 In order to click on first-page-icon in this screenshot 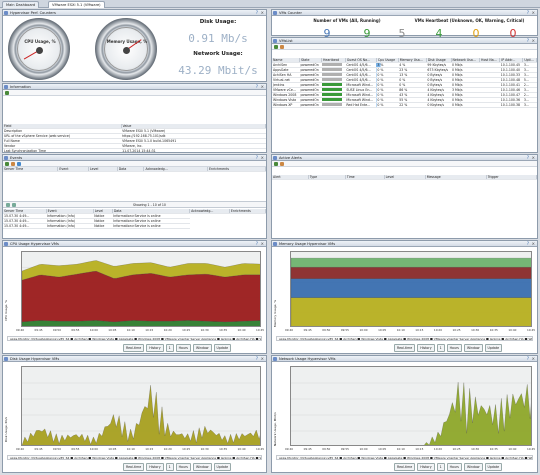, I will do `click(8, 205)`.